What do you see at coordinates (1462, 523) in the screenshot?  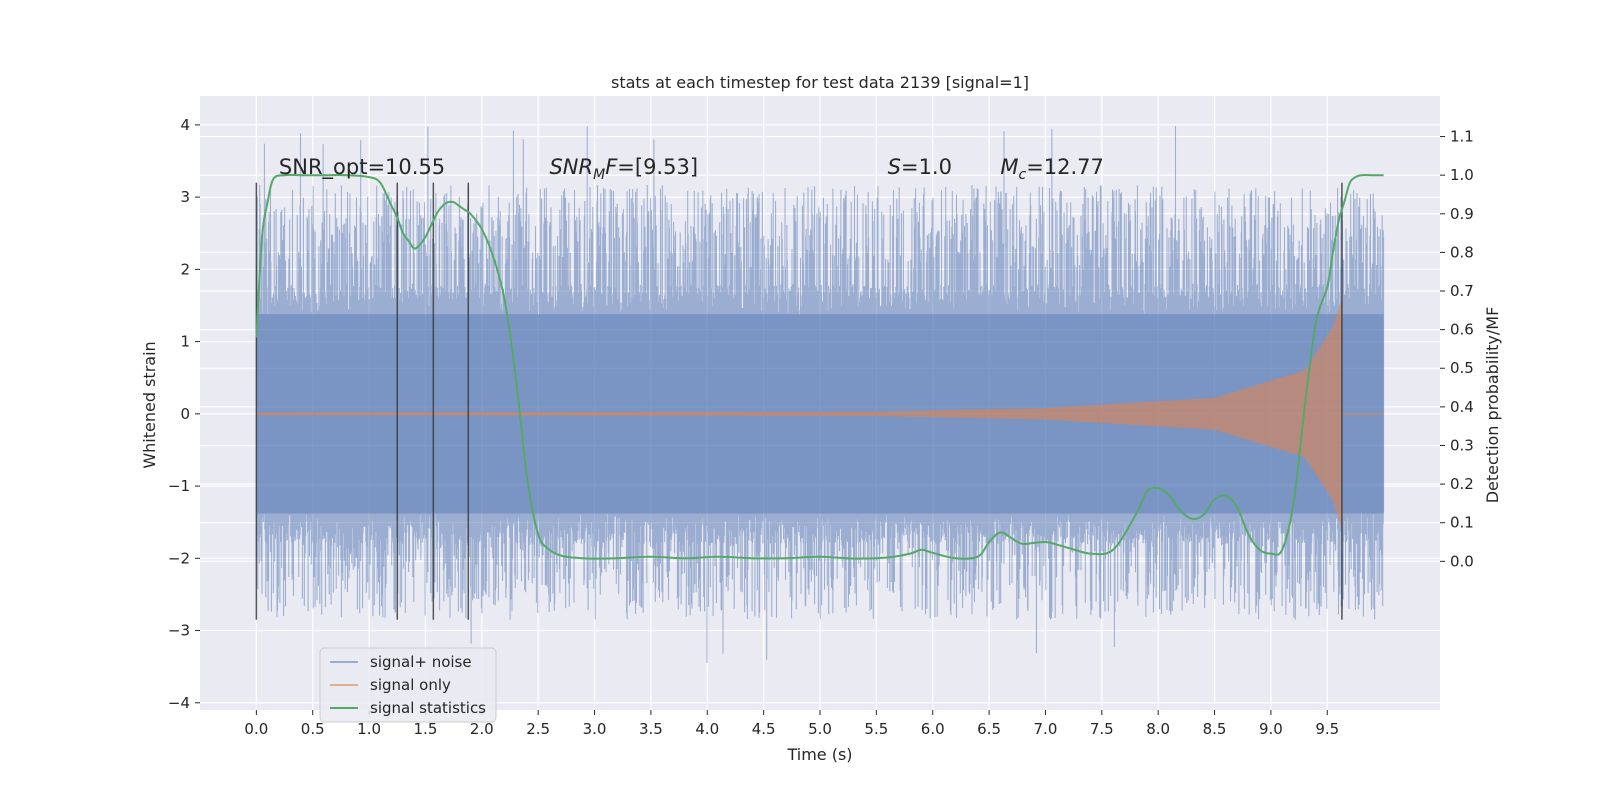 I see `y-right-tick-label: 0.1` at bounding box center [1462, 523].